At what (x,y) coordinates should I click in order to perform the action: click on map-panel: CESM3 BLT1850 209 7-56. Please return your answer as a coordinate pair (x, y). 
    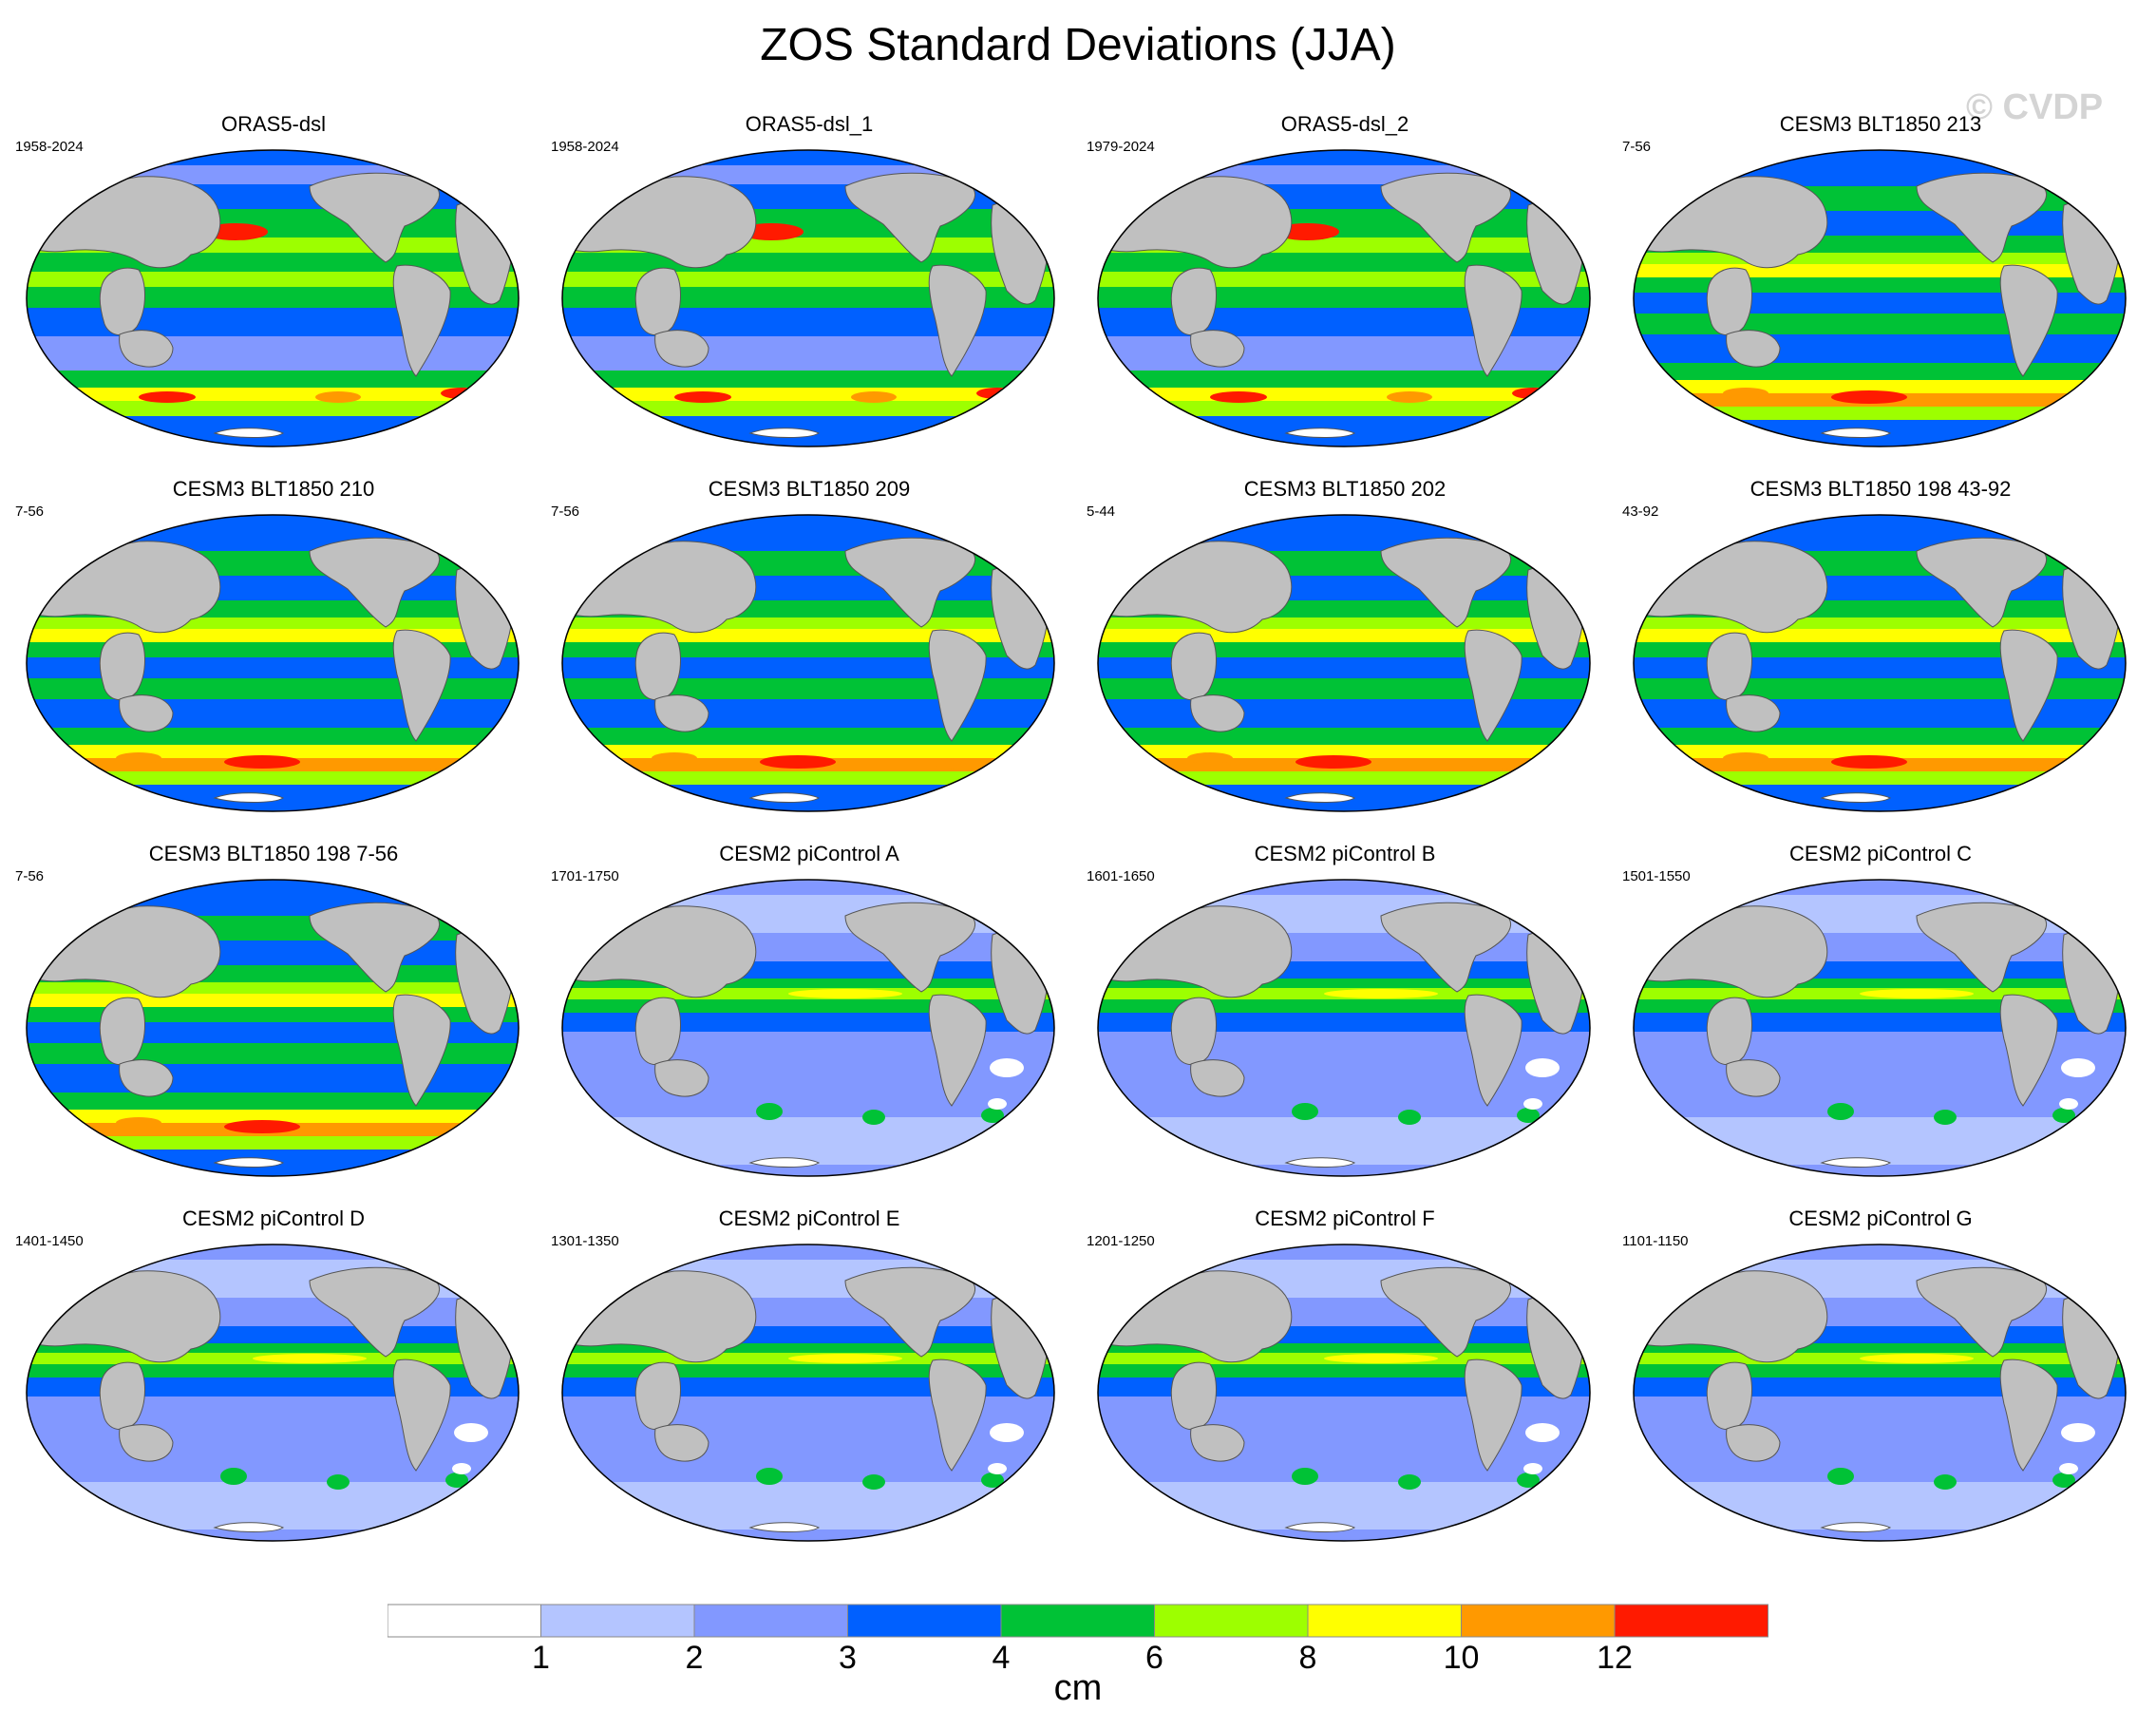
    Looking at the image, I should click on (809, 652).